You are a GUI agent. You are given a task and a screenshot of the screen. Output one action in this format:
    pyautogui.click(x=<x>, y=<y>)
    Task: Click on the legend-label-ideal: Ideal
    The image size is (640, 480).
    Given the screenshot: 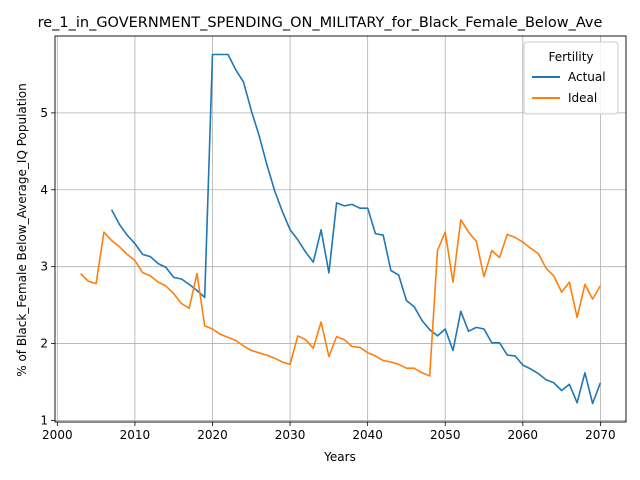 What is the action you would take?
    pyautogui.click(x=582, y=98)
    